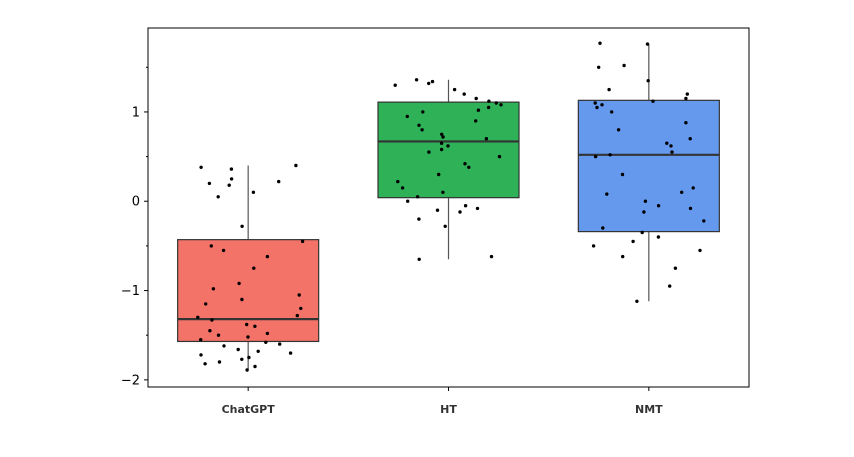 This screenshot has height=457, width=854. What do you see at coordinates (136, 112) in the screenshot?
I see `y-tick-label: 1` at bounding box center [136, 112].